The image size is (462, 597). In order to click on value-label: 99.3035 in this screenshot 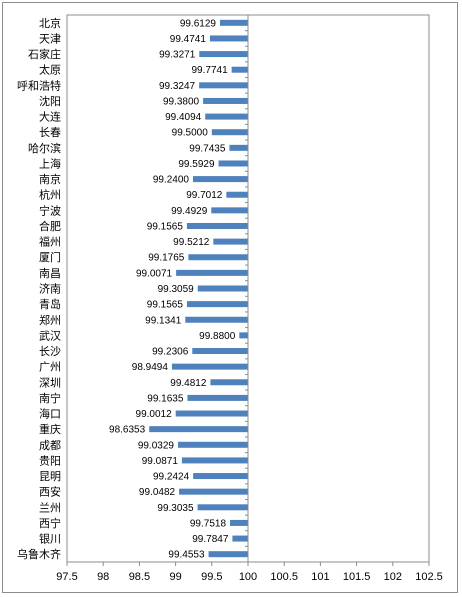, I will do `click(175, 508)`.